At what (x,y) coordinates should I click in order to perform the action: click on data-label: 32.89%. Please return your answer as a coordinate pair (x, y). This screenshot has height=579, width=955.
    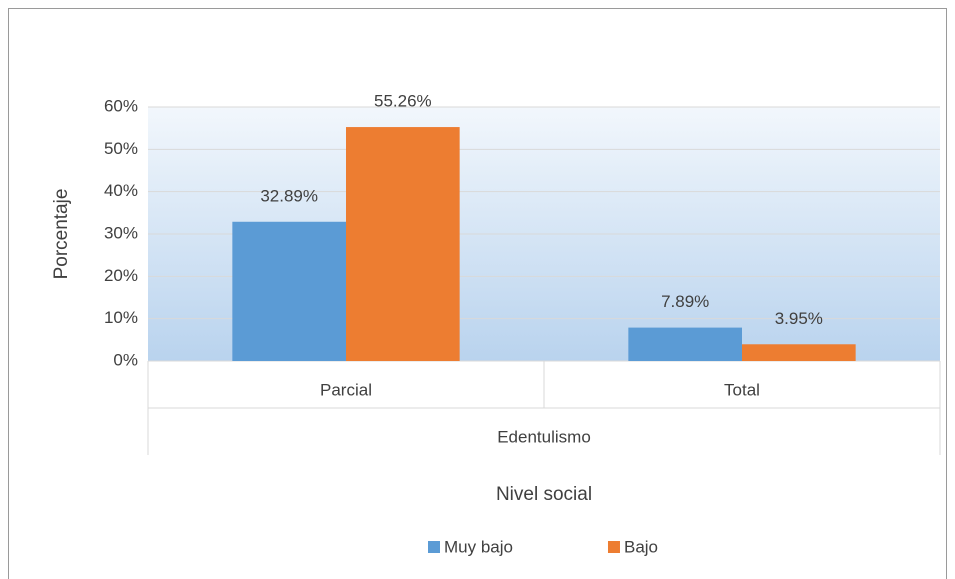
    Looking at the image, I should click on (289, 195).